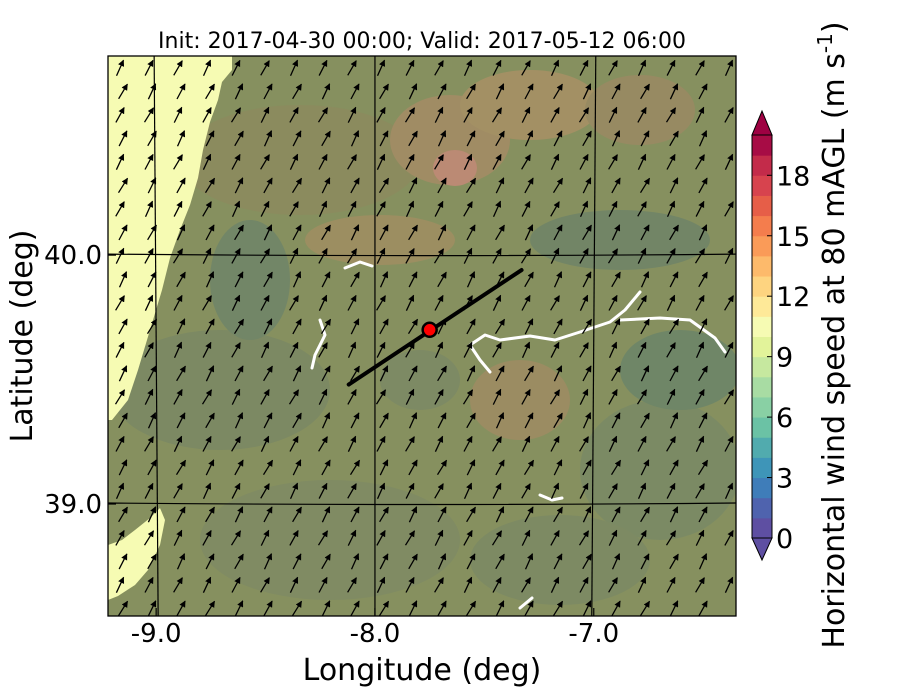 The width and height of the screenshot is (900, 700). What do you see at coordinates (80, 380) in the screenshot?
I see `y-axis: 40.0 39.0` at bounding box center [80, 380].